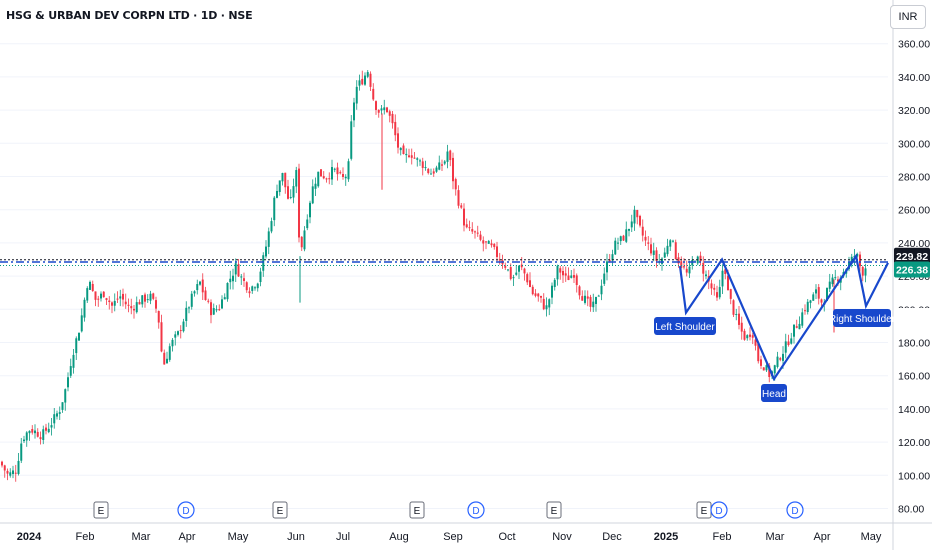  Describe the element at coordinates (554, 510) in the screenshot. I see `earnings-badge` at that location.